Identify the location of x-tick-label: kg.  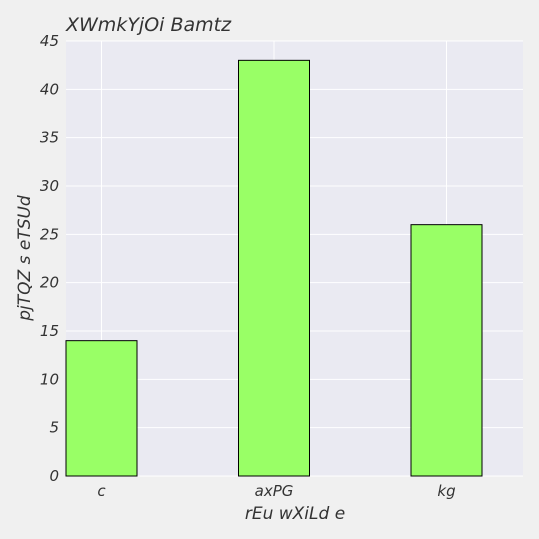
(446, 491).